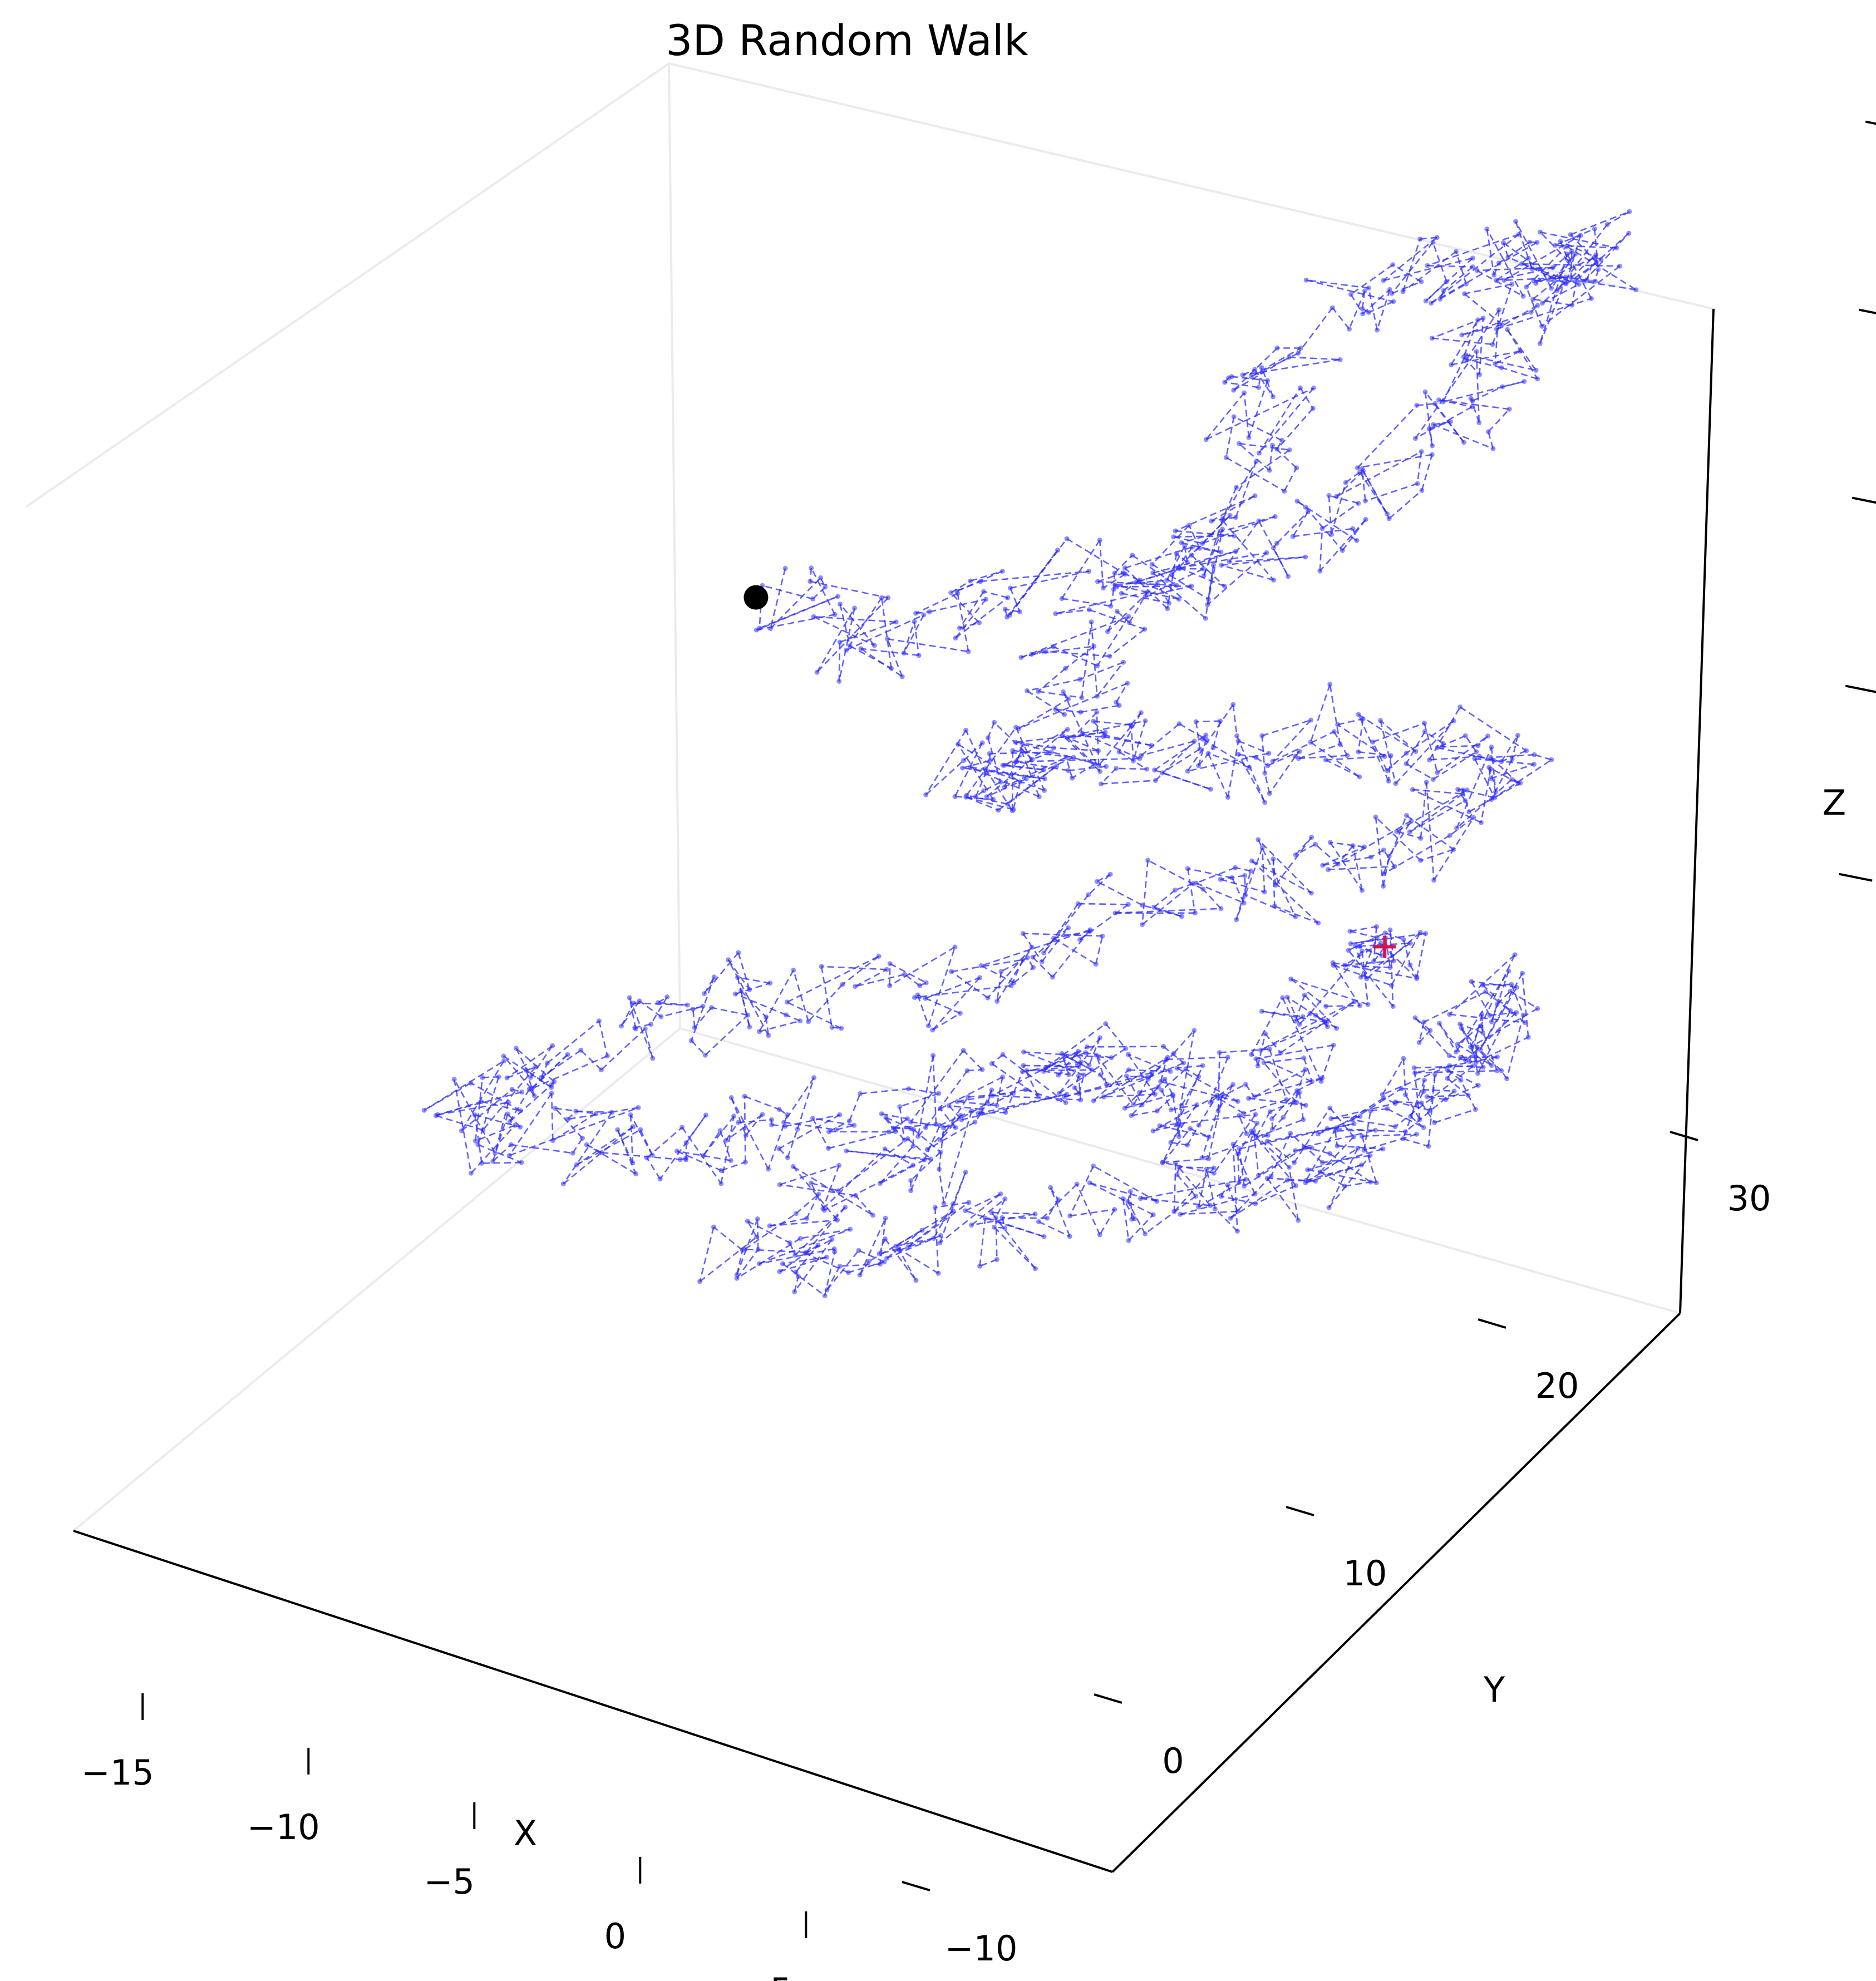 This screenshot has width=1876, height=1981. I want to click on z-axis-label: Z, so click(1835, 802).